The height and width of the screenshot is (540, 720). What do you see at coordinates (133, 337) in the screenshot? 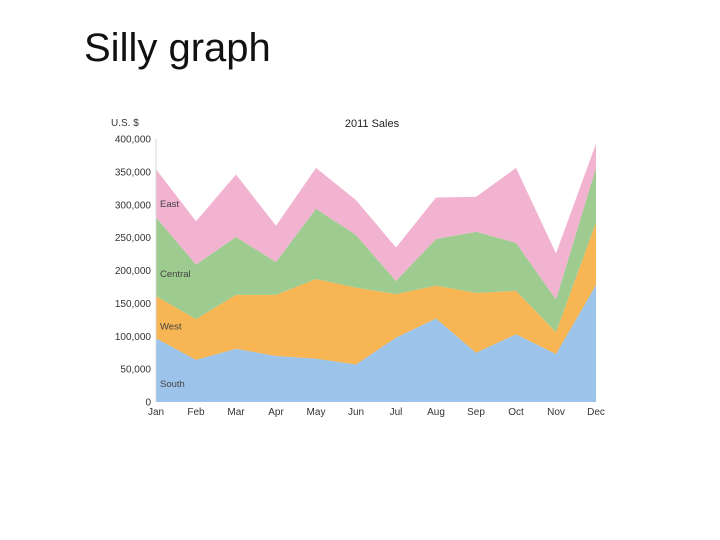
I see `y-tick-label: 100,000` at bounding box center [133, 337].